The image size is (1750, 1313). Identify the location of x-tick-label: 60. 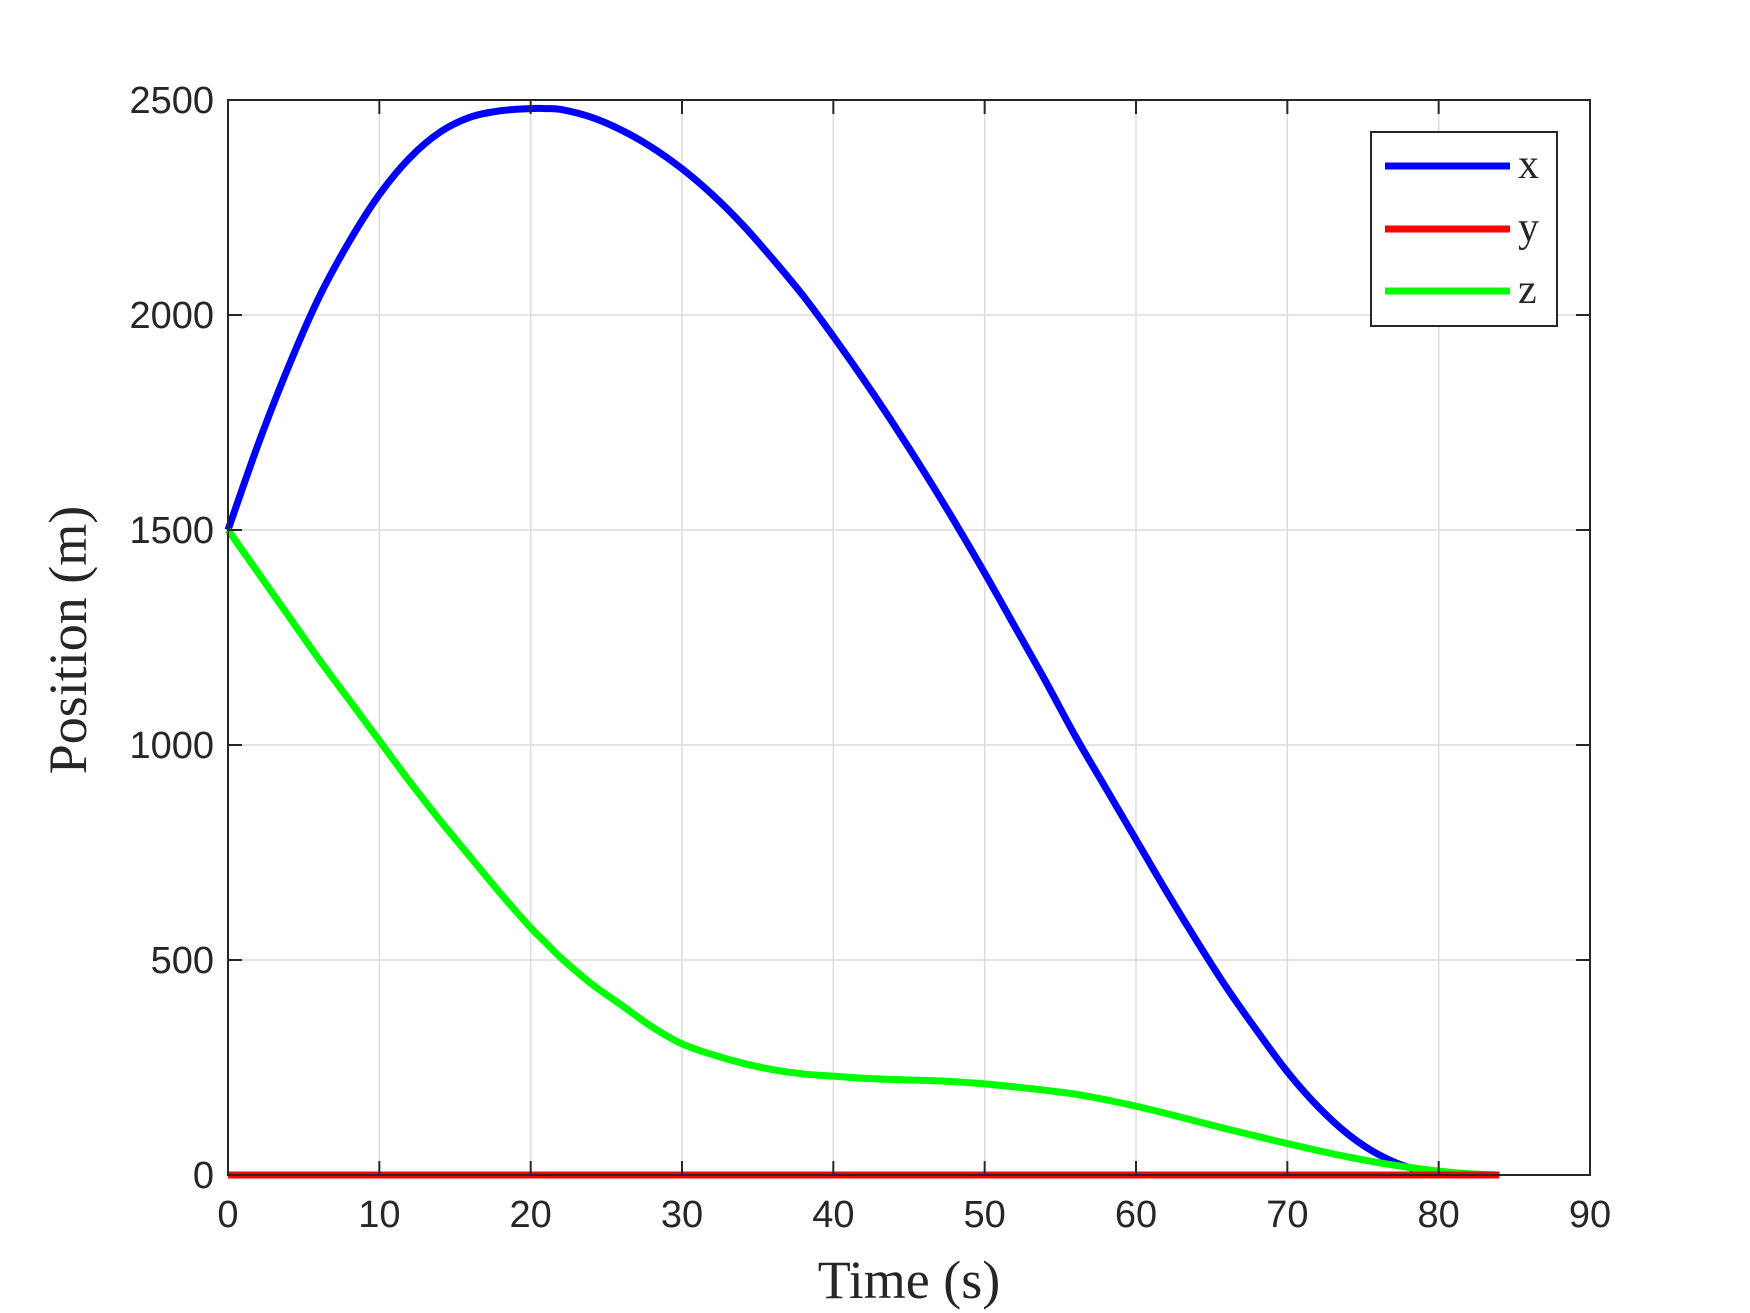
(1136, 1215).